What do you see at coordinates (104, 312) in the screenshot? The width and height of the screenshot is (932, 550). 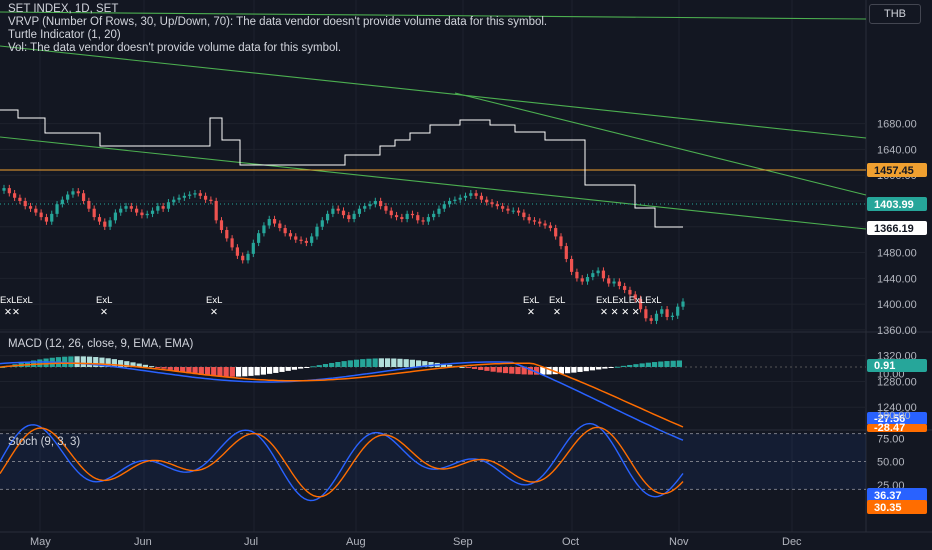 I see `exl-marker-cross: ✕` at bounding box center [104, 312].